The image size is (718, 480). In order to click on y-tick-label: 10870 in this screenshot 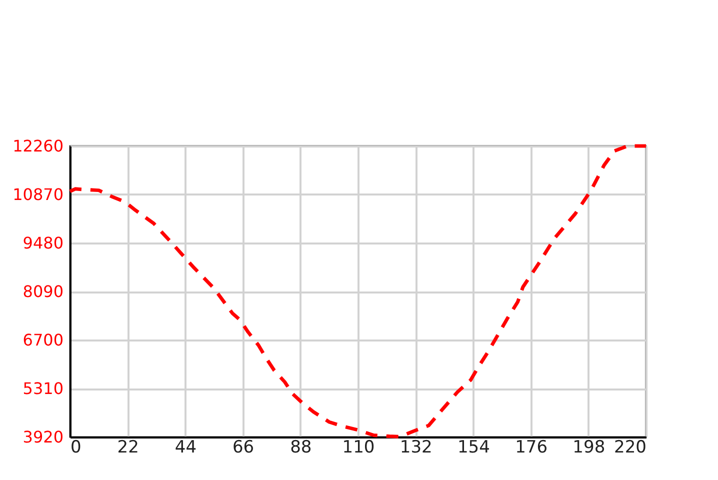, I will do `click(38, 194)`.